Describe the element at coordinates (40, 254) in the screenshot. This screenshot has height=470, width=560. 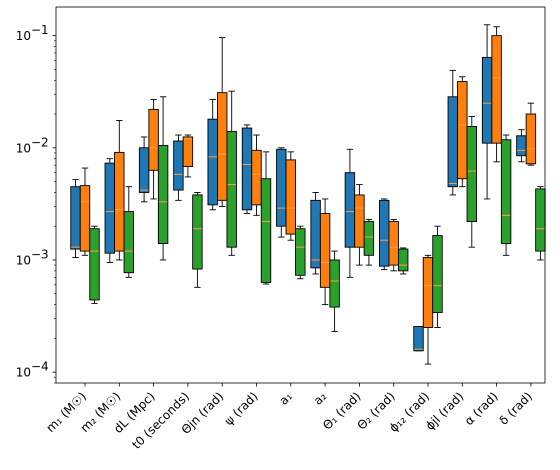
I see `y-tick-exponent: −3` at that location.